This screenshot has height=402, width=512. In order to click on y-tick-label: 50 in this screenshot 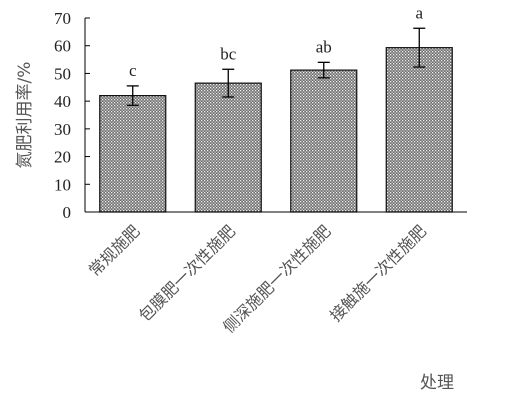, I will do `click(62, 73)`.